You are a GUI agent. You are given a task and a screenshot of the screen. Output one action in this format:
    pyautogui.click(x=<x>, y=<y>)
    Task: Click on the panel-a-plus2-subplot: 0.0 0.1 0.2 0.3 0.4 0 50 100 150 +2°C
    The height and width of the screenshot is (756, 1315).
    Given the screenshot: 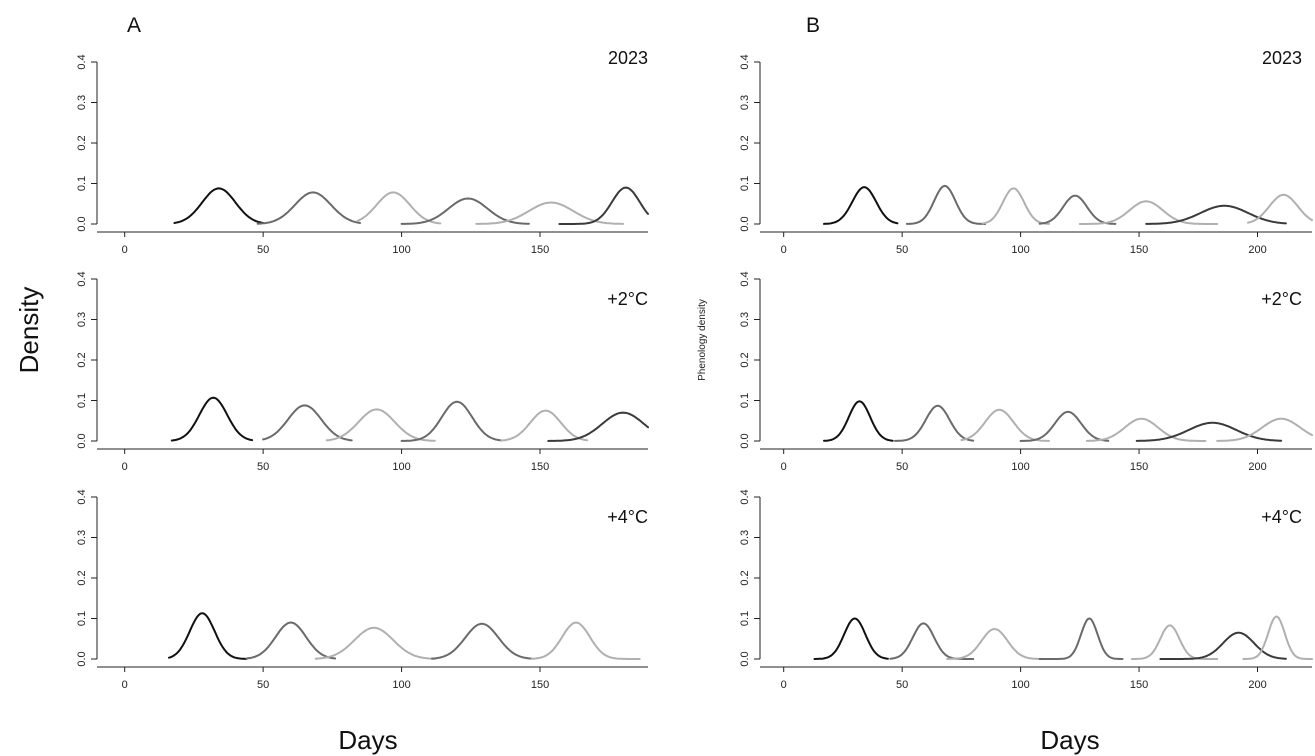 What is the action you would take?
    pyautogui.click(x=362, y=372)
    